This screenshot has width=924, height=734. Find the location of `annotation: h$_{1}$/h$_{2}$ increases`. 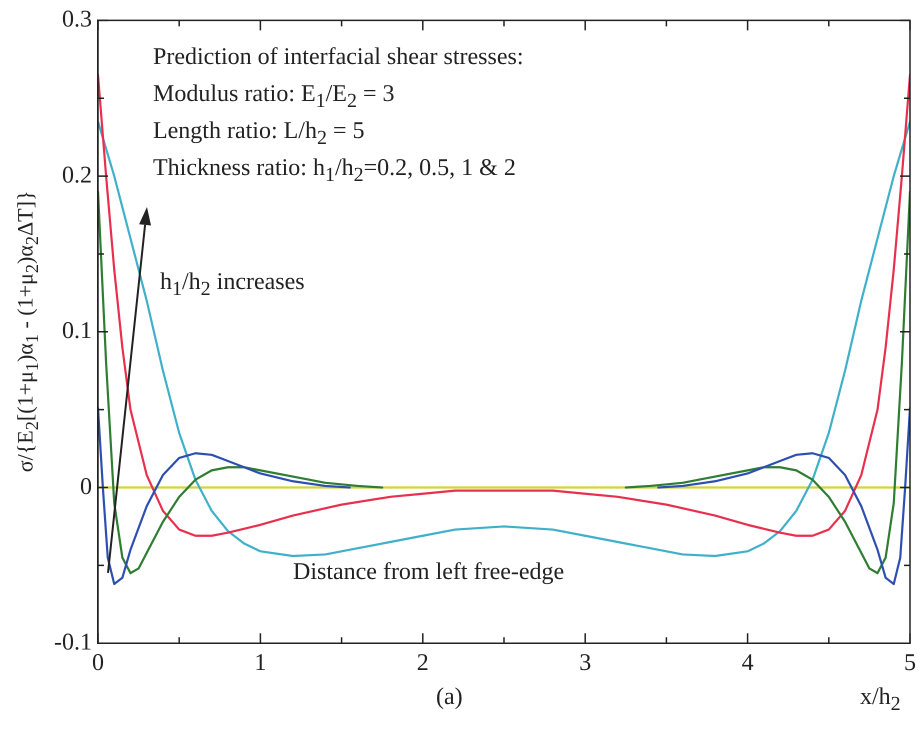

annotation: h$_{1}$/h$_{2}$ increases is located at coordinates (232, 284).